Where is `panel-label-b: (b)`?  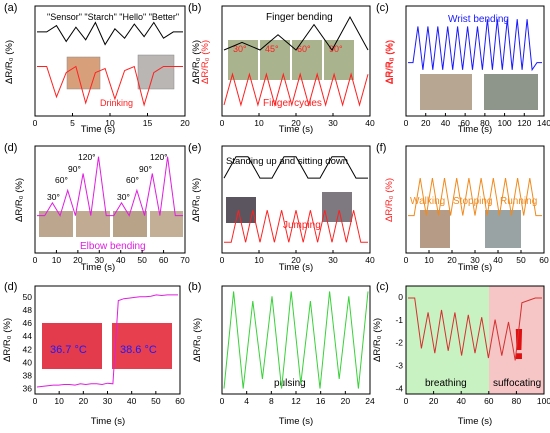
panel-label-b: (b) is located at coordinates (194, 8).